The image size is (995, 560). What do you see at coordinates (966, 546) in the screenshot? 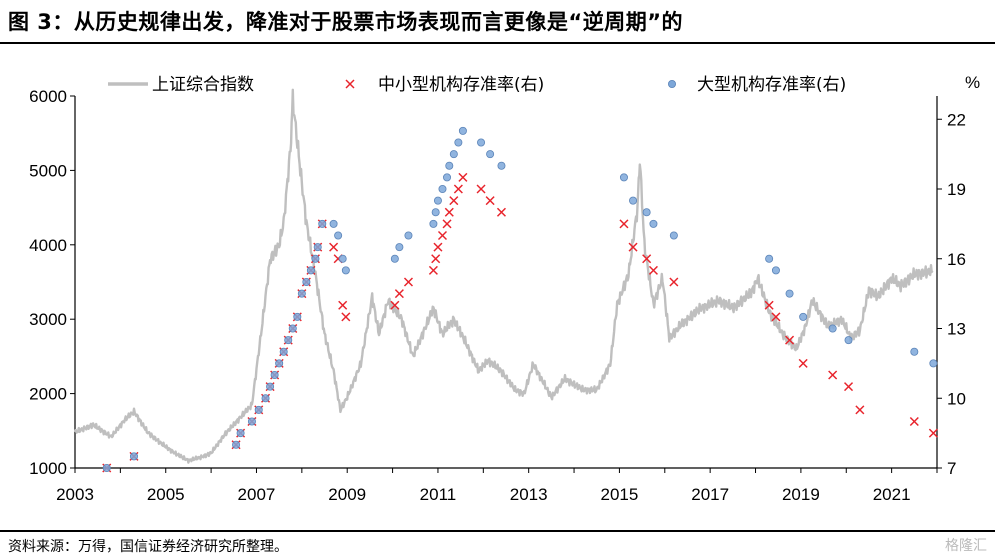
I see `watermark: 格隆汇` at bounding box center [966, 546].